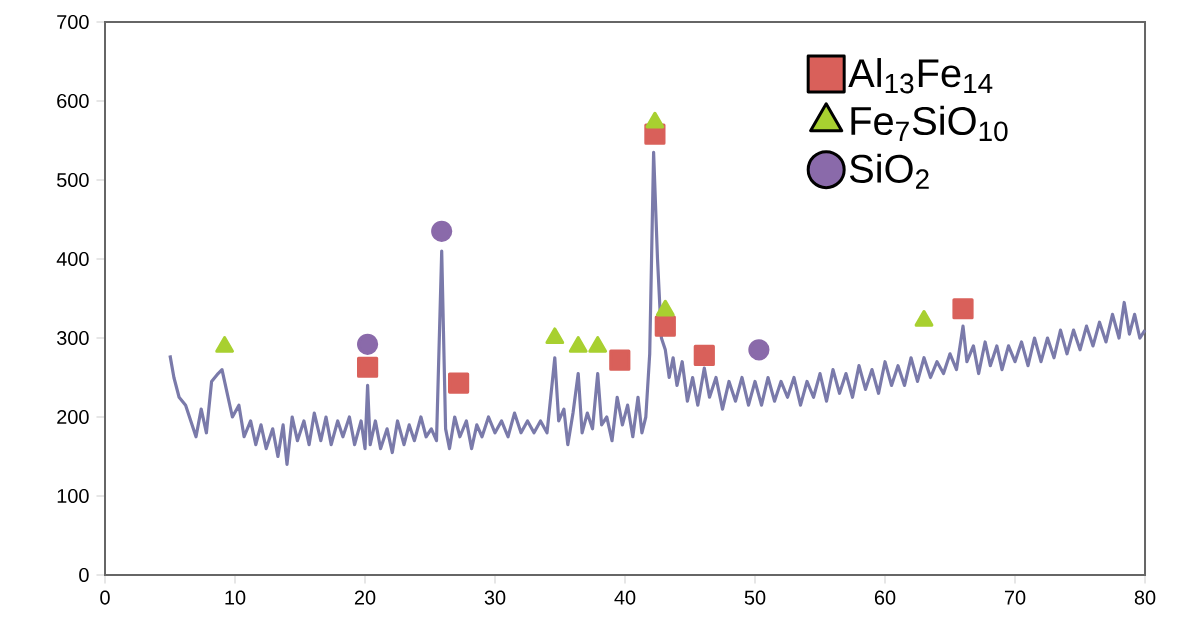  Describe the element at coordinates (72, 259) in the screenshot. I see `y-tick-label: 400` at that location.